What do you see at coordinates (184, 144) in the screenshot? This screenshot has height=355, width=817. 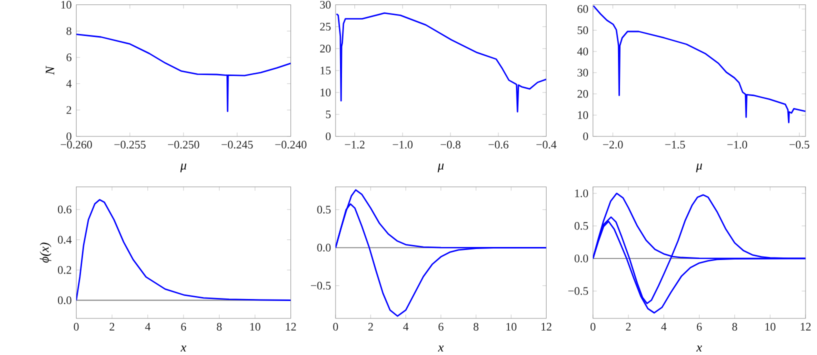 I see `x-tick-label: −0.250` at bounding box center [184, 144].